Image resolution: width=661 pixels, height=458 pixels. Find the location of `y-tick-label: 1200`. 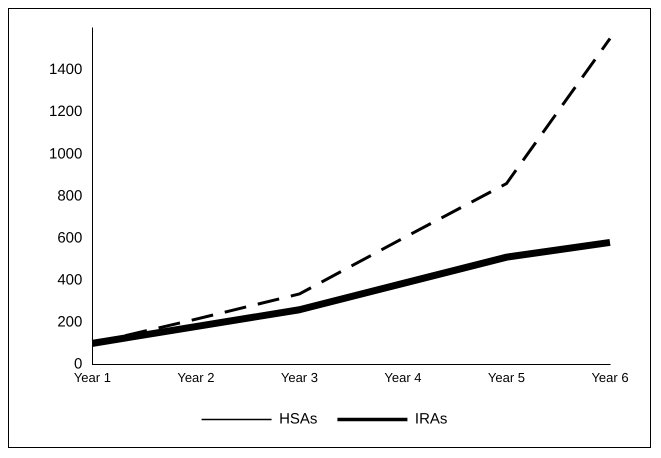

y-tick-label: 1200 is located at coordinates (65, 111).